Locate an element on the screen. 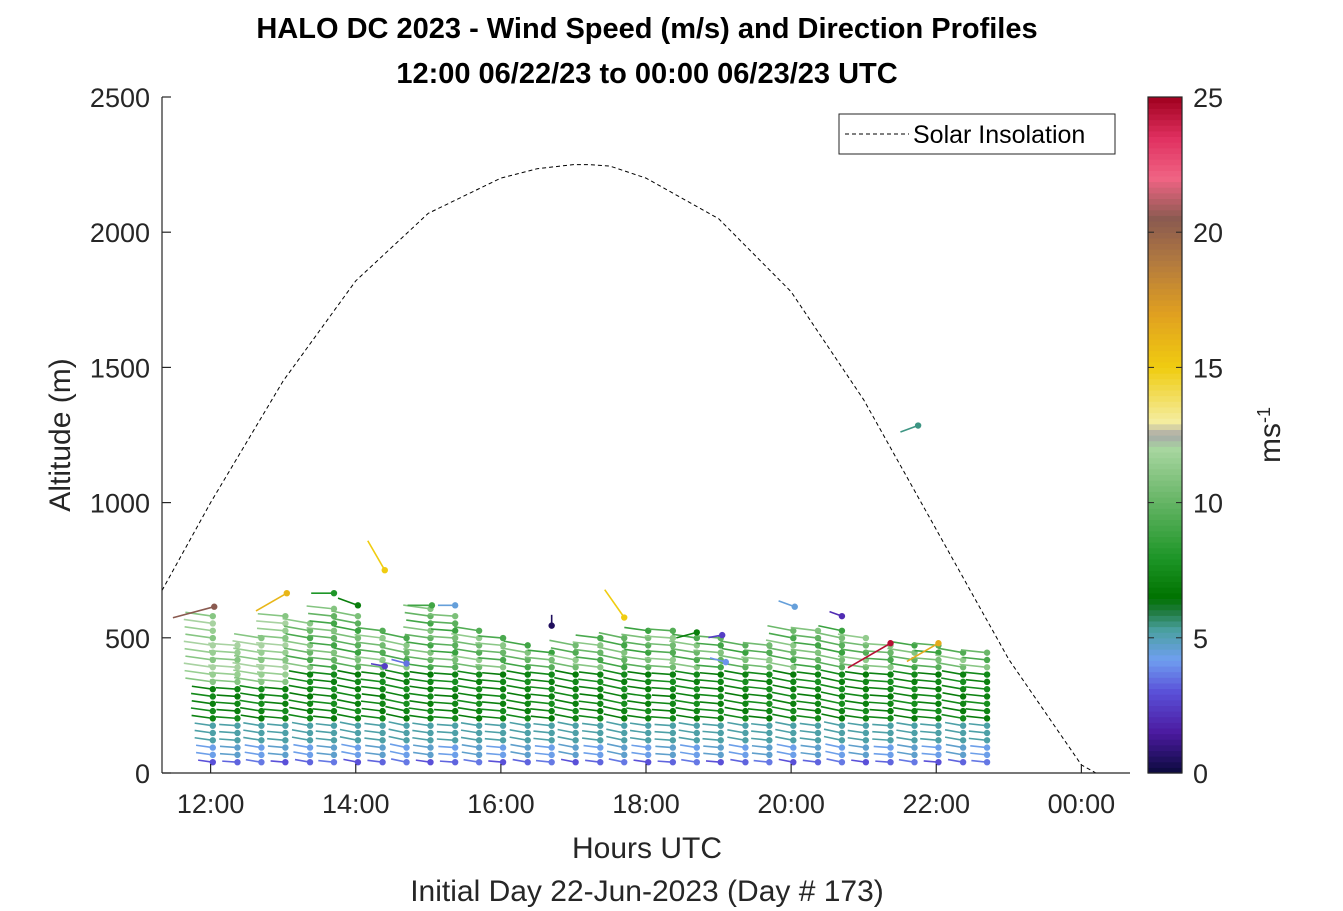 Image resolution: width=1343 pixels, height=911 pixels. colorbar is located at coordinates (1165, 435).